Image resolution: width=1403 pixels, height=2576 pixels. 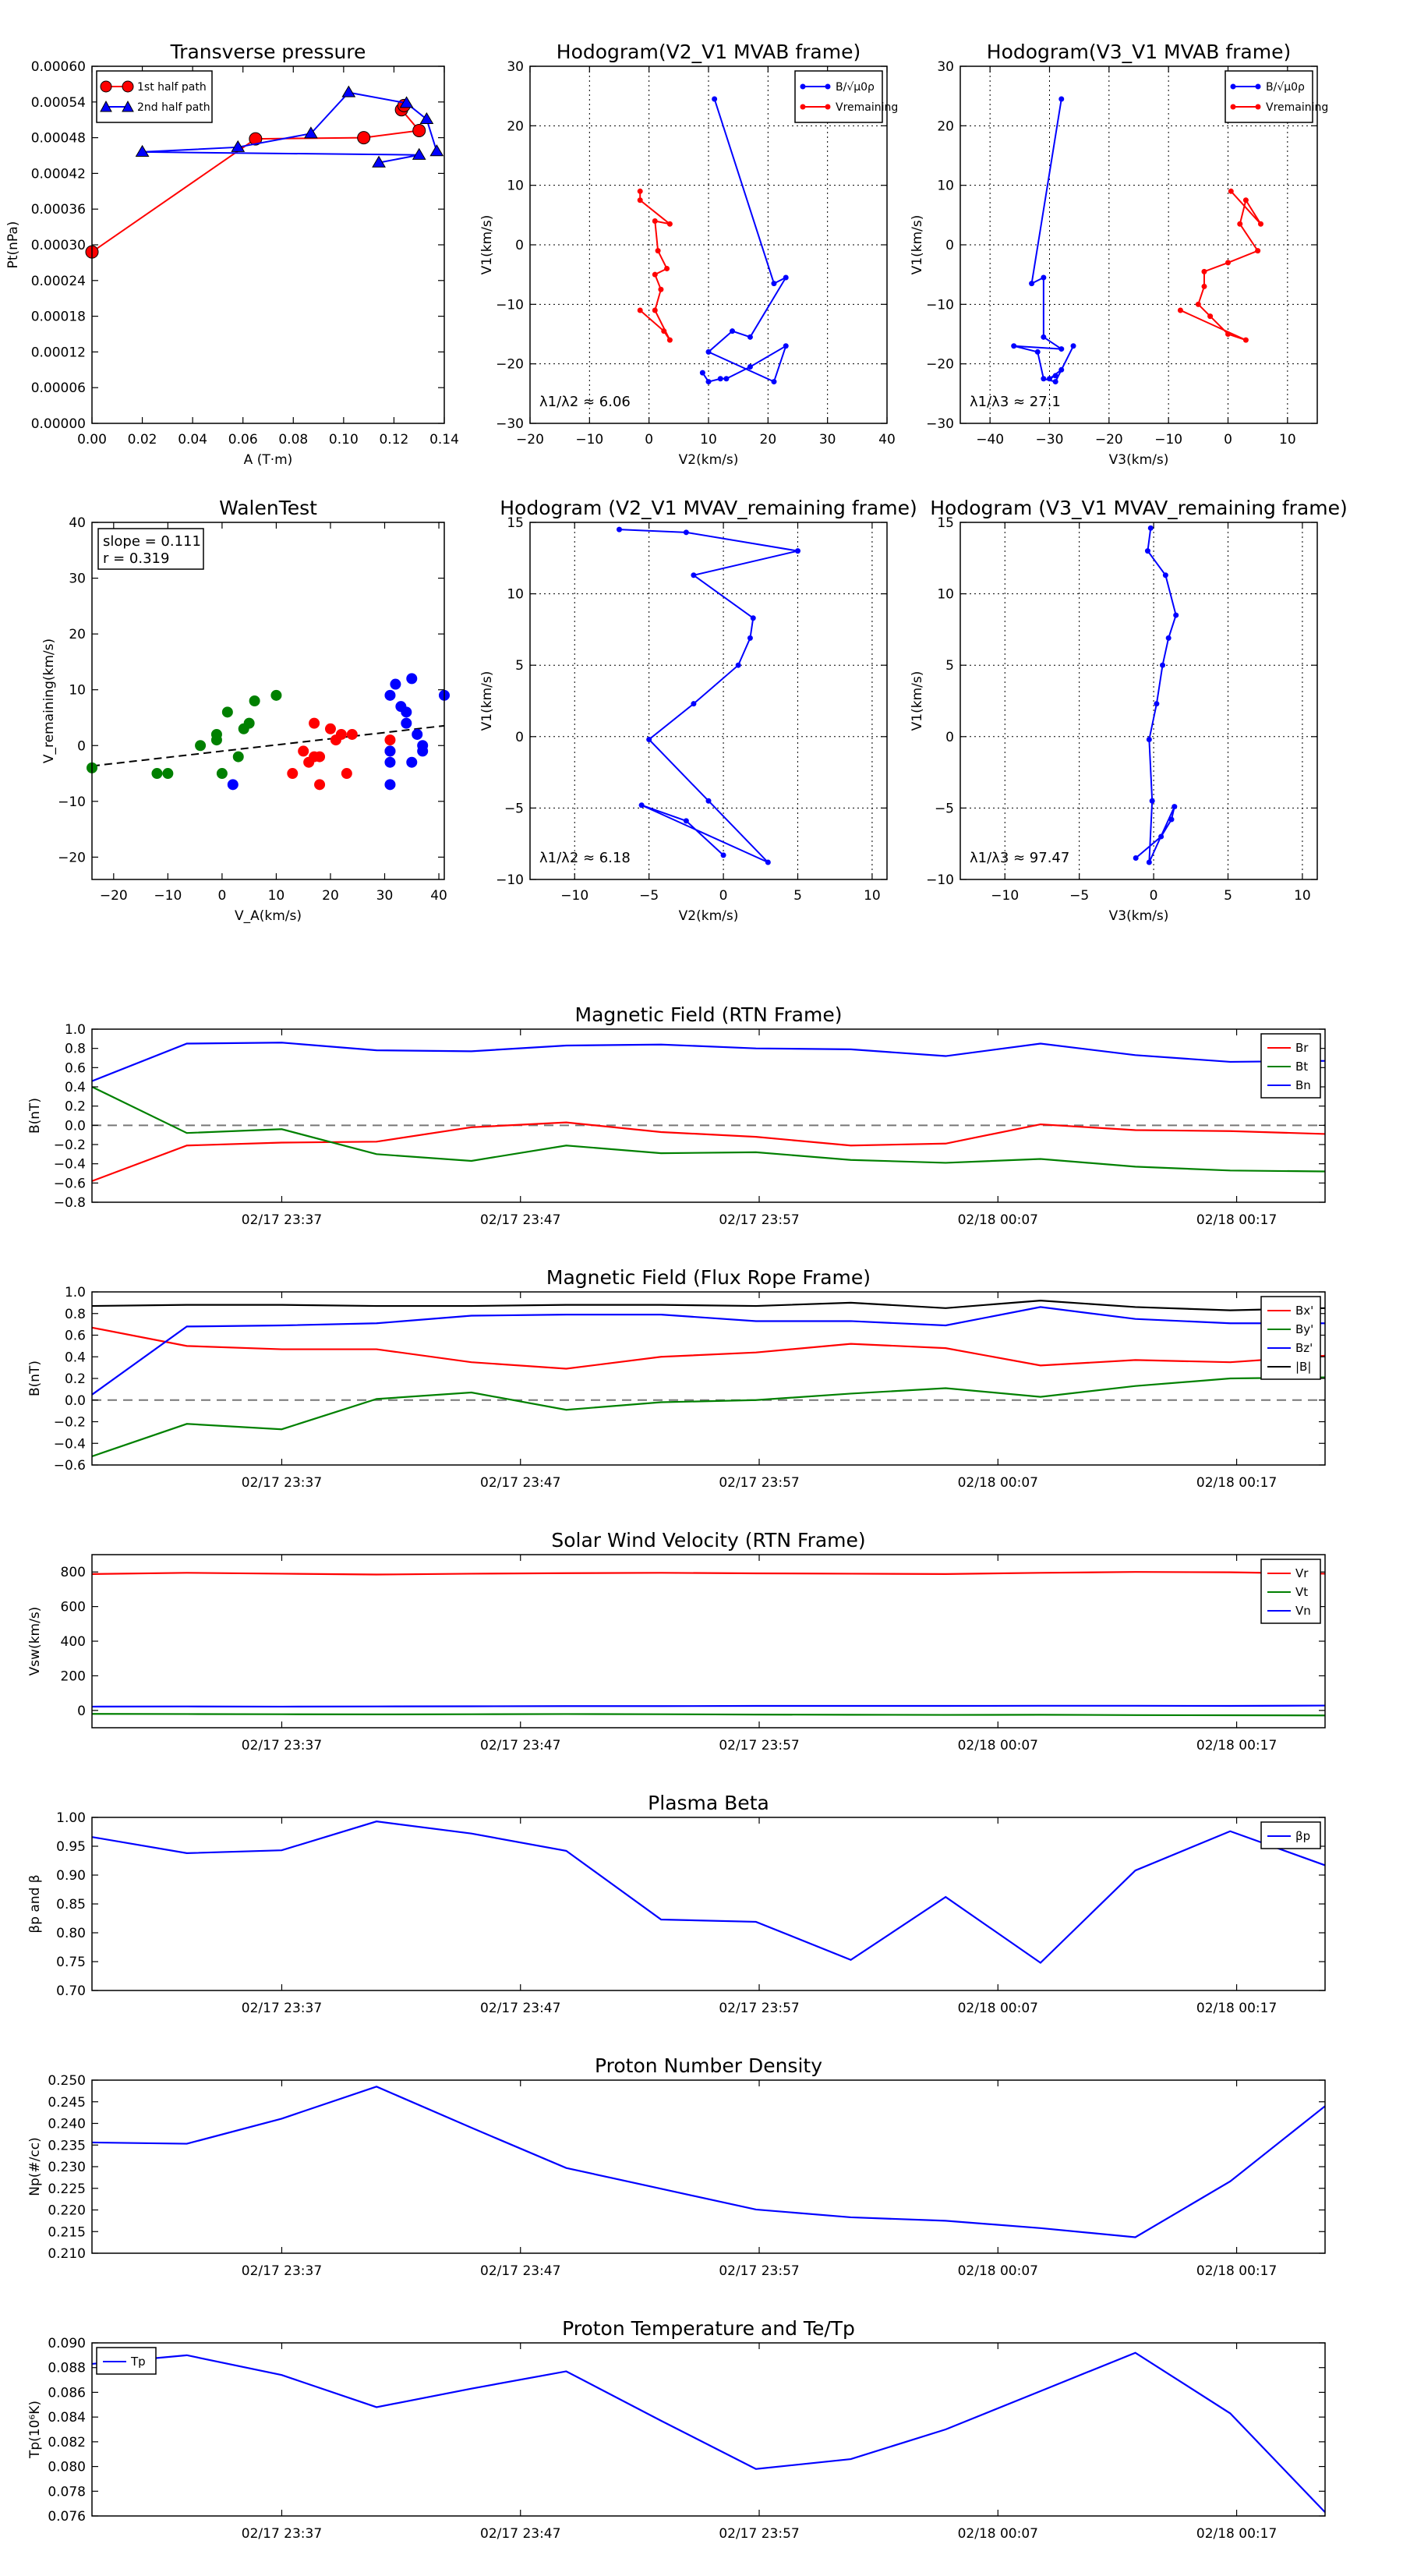 I want to click on y-tick-label: 0.090, so click(x=67, y=2343).